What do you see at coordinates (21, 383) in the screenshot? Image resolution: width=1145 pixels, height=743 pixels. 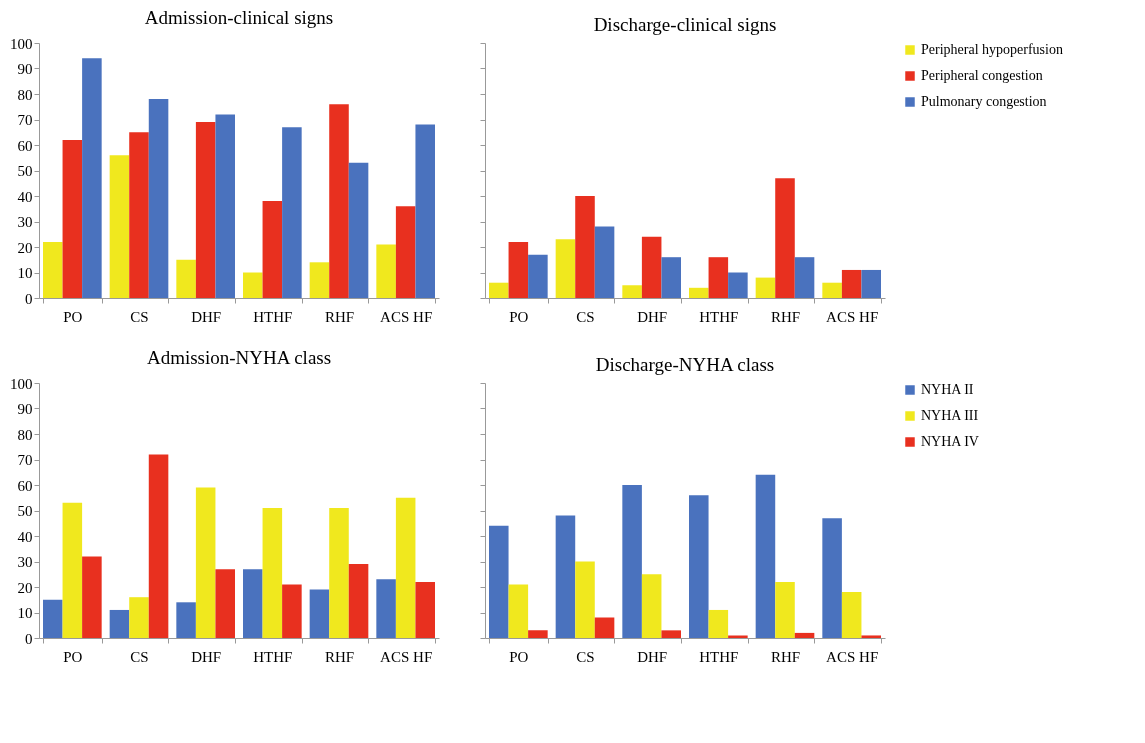 I see `y-tick-label: 100` at bounding box center [21, 383].